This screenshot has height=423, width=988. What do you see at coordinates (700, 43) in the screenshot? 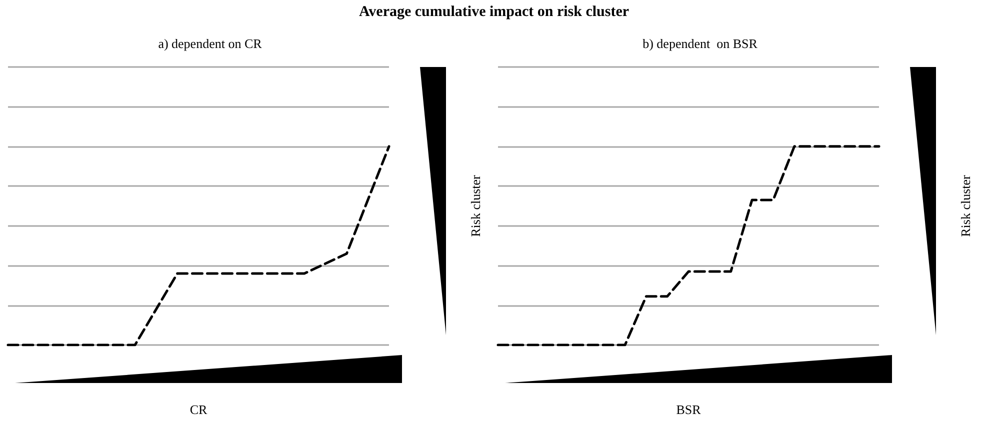
I see `chart-subtitle: b) dependent on BSR` at bounding box center [700, 43].